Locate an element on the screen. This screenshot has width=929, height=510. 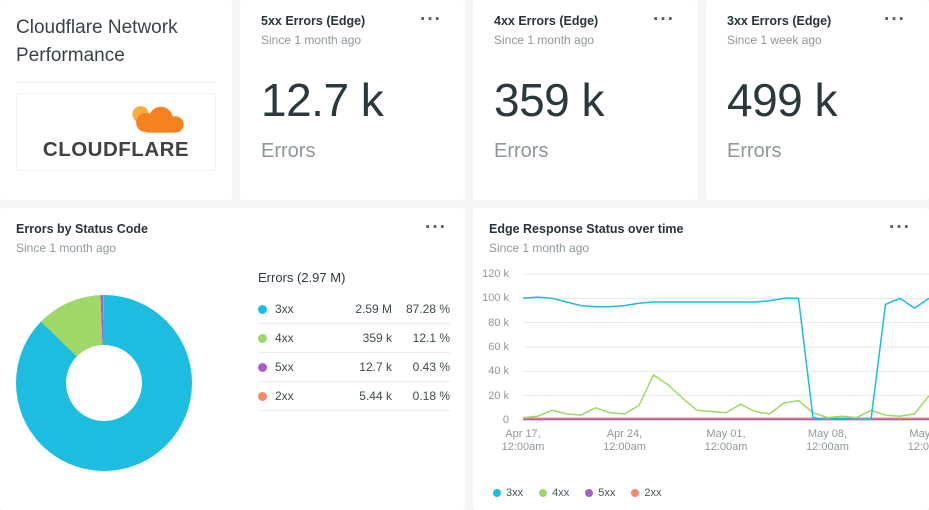
legend-row-3xx: 3xx 2.59 M 87.28 % is located at coordinates (354, 309).